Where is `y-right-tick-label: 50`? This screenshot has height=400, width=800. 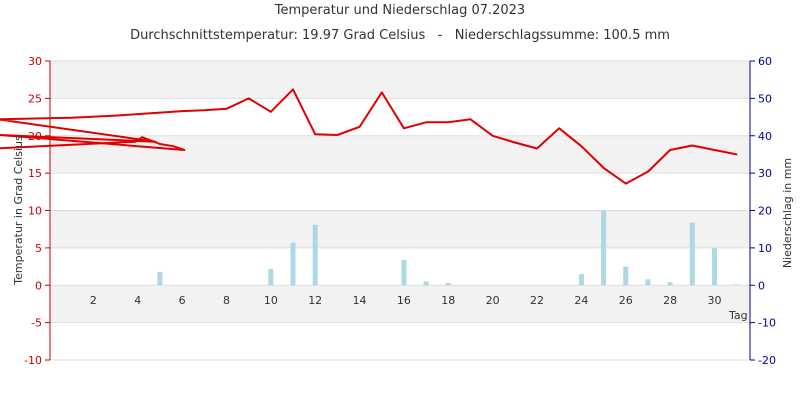 y-right-tick-label: 50 is located at coordinates (765, 98).